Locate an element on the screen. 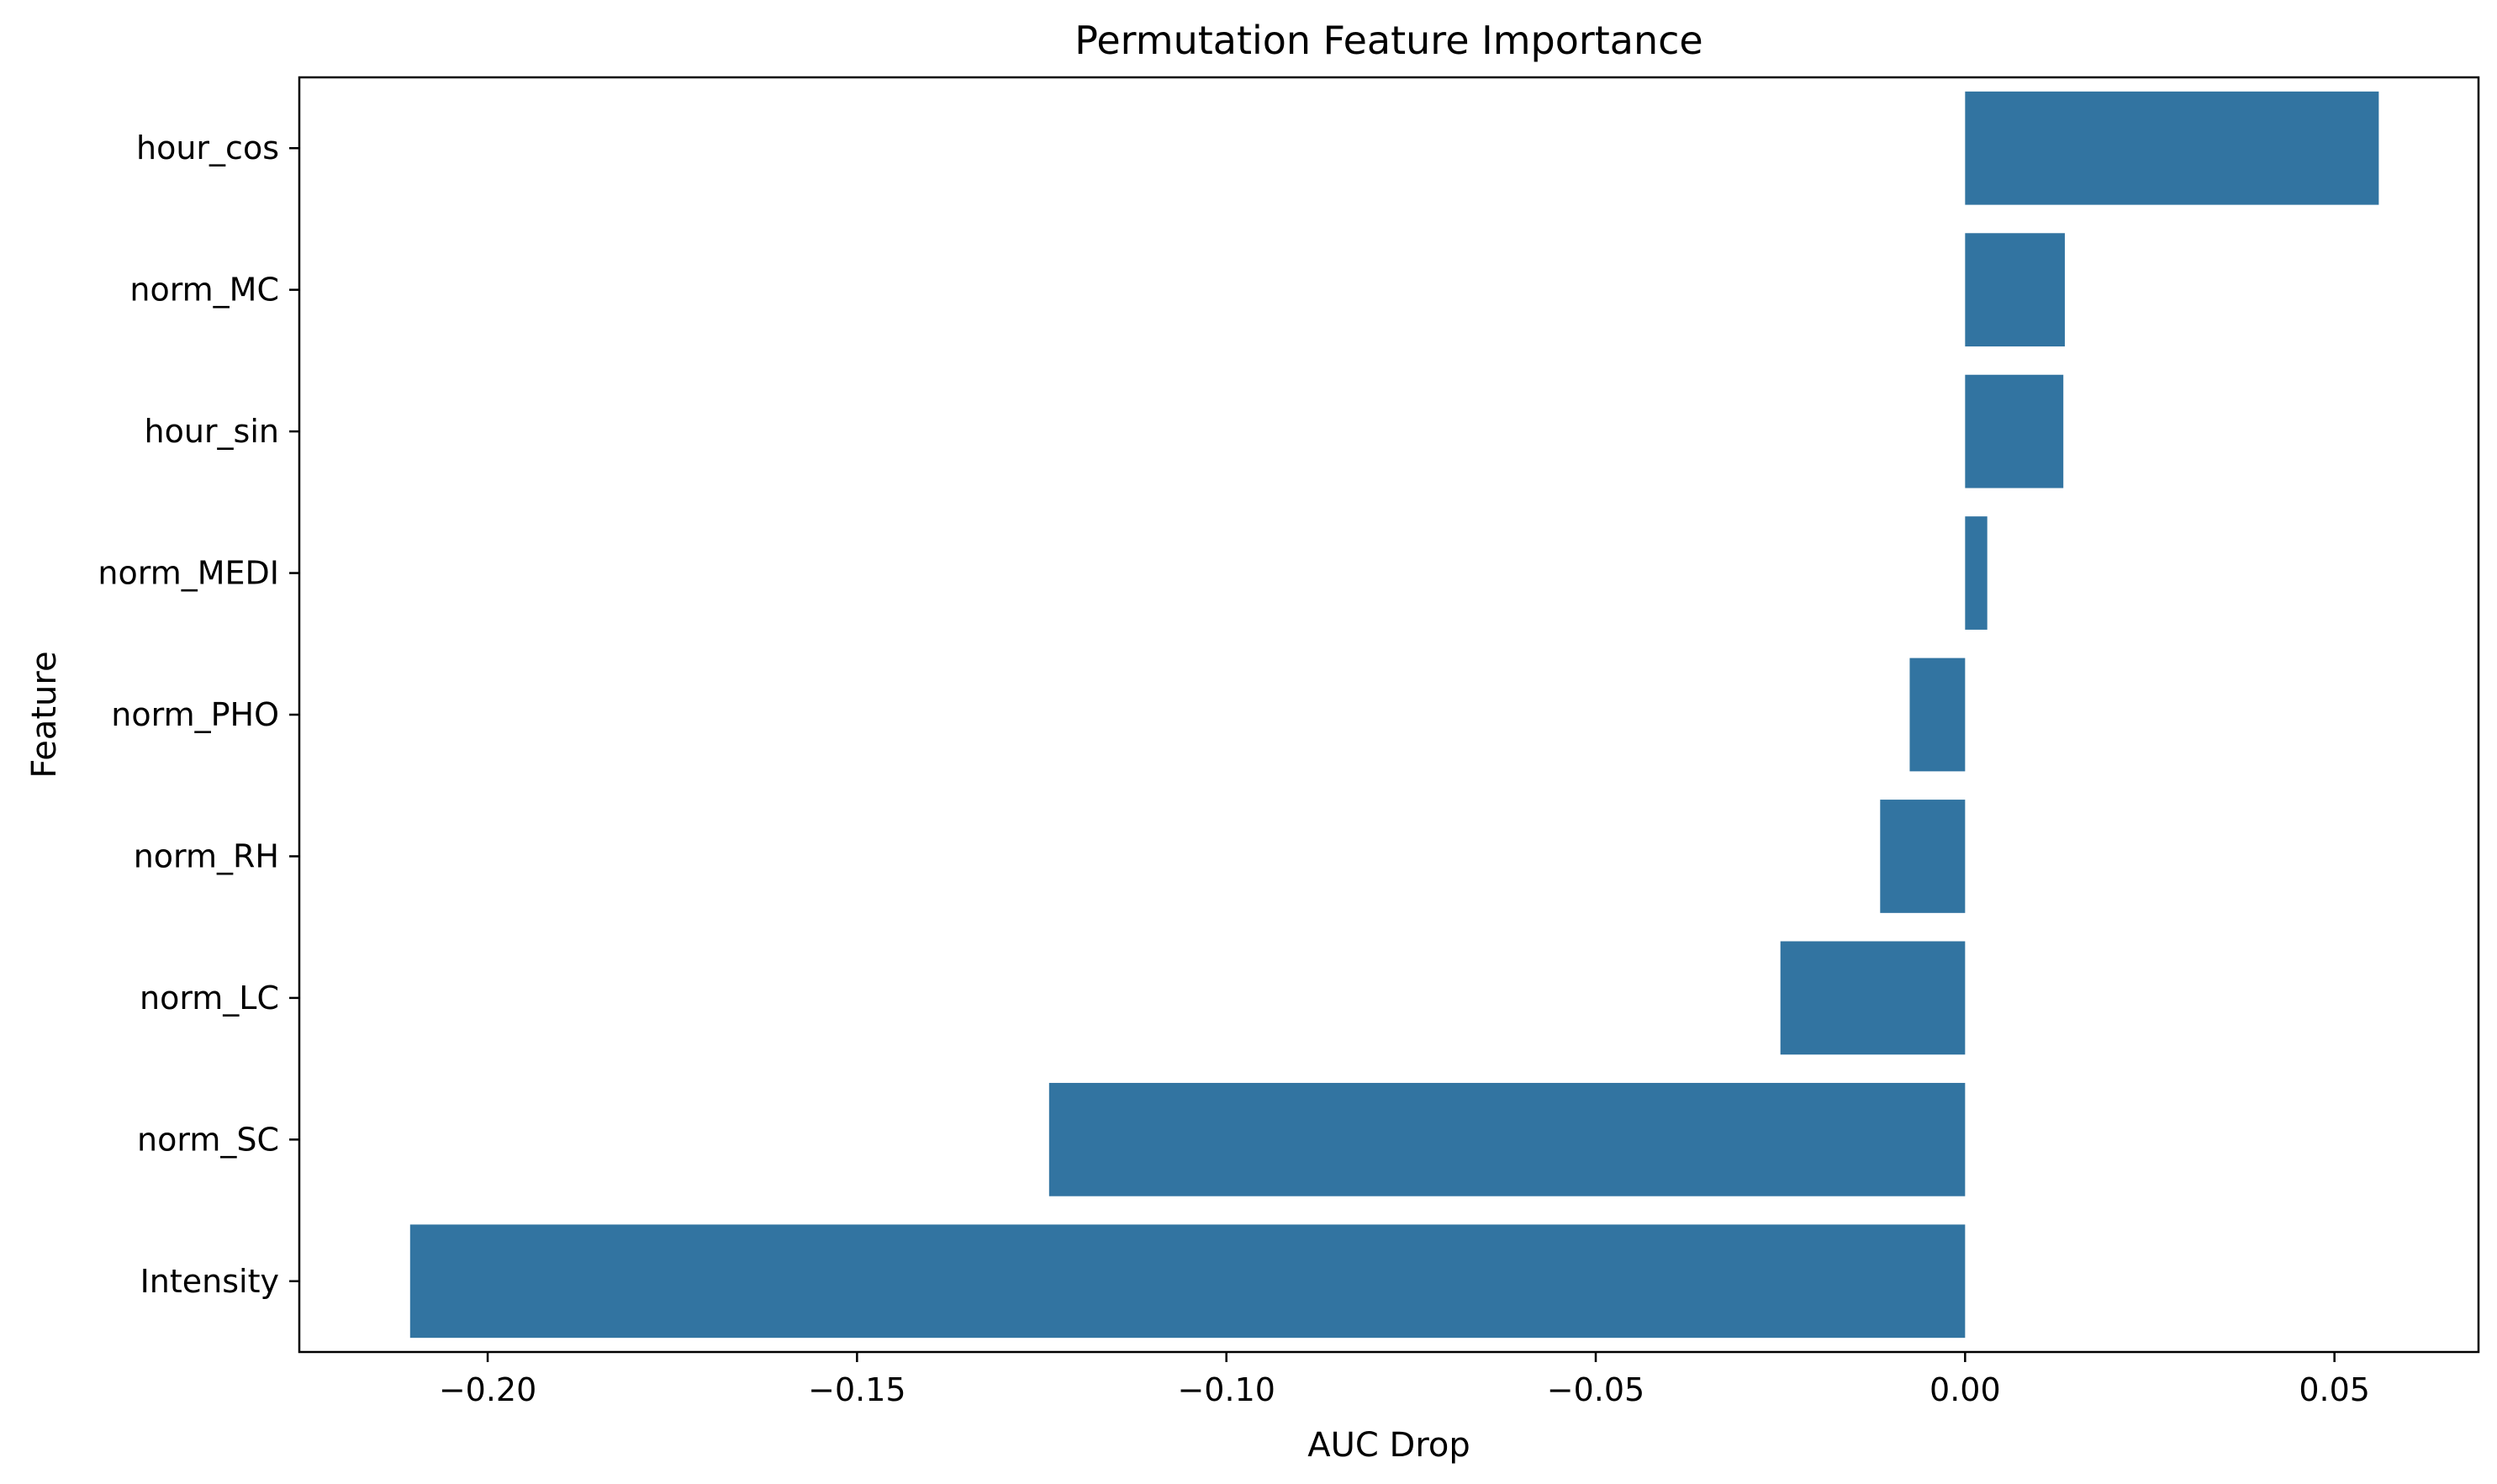  y-tick-label: hour_sin is located at coordinates (212, 432).